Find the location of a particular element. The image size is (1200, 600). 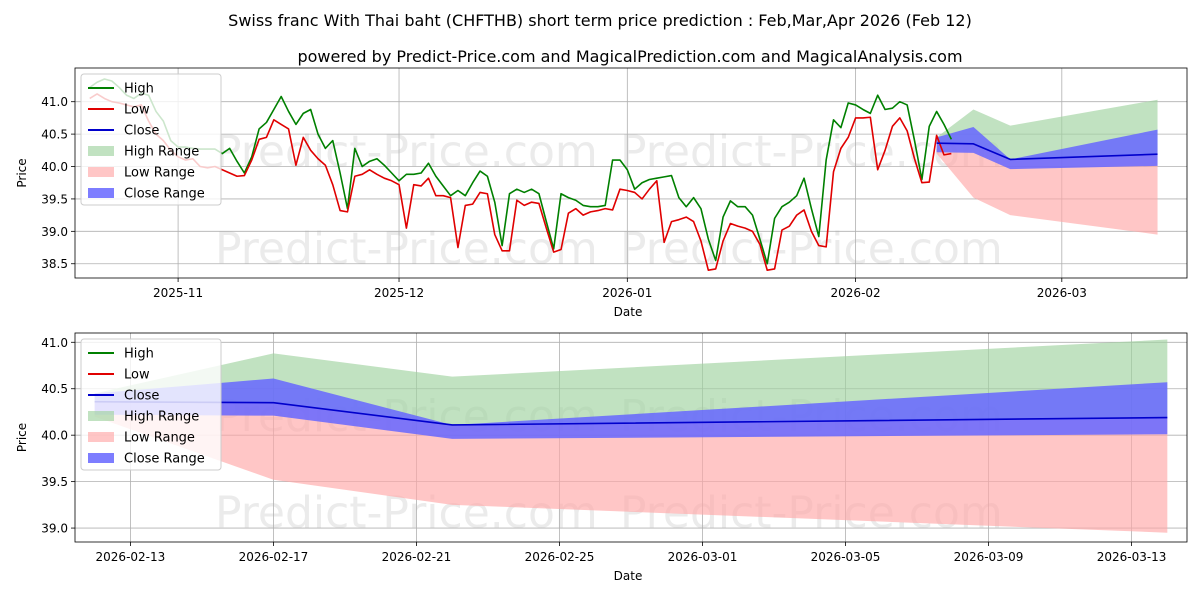

x-tick-label: 2026-02 is located at coordinates (856, 293).